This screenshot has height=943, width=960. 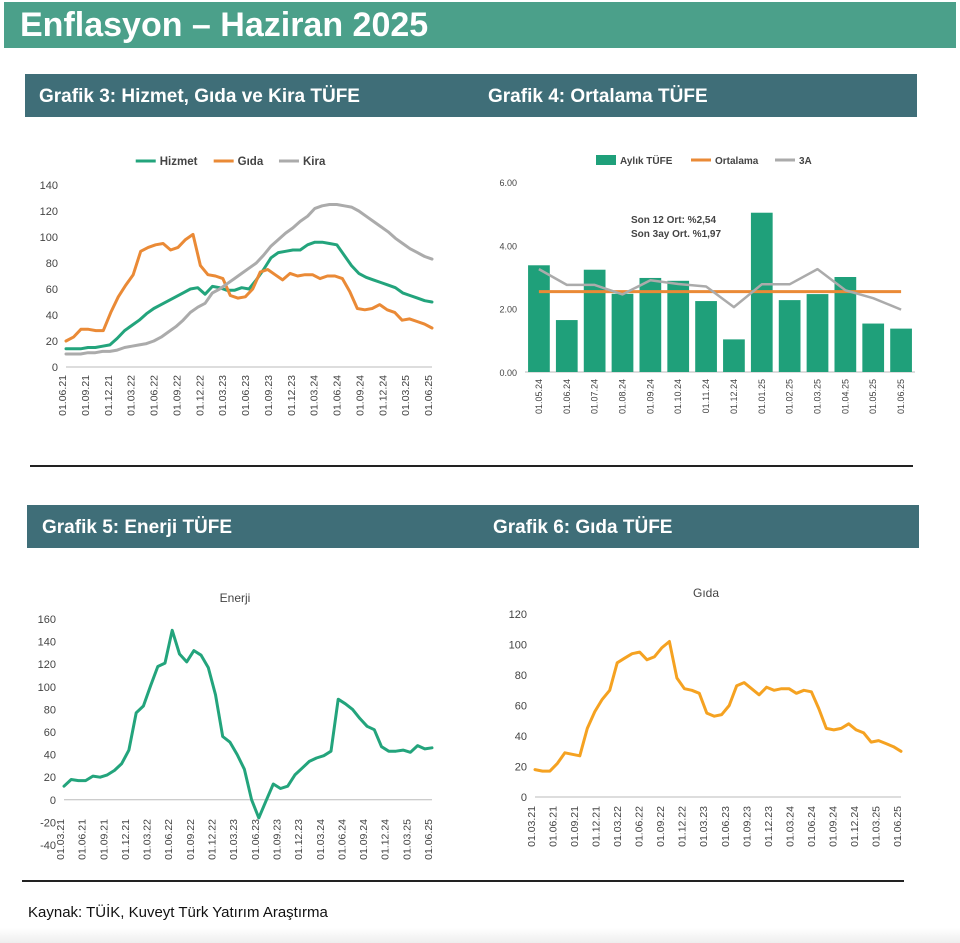 What do you see at coordinates (50, 778) in the screenshot?
I see `y-tick-label: 20` at bounding box center [50, 778].